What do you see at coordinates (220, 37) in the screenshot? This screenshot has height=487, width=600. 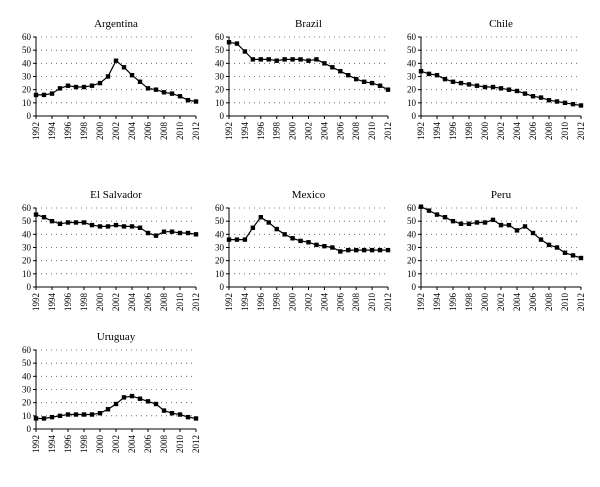 I see `y-tick-label: 60` at bounding box center [220, 37].